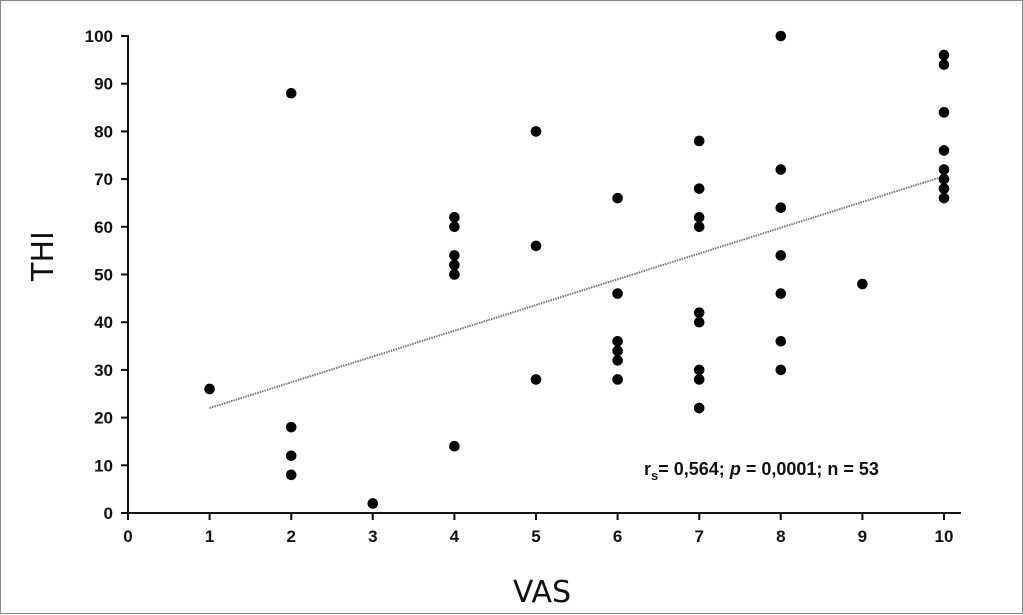 This screenshot has width=1023, height=615. I want to click on x-tick-label: 9, so click(862, 536).